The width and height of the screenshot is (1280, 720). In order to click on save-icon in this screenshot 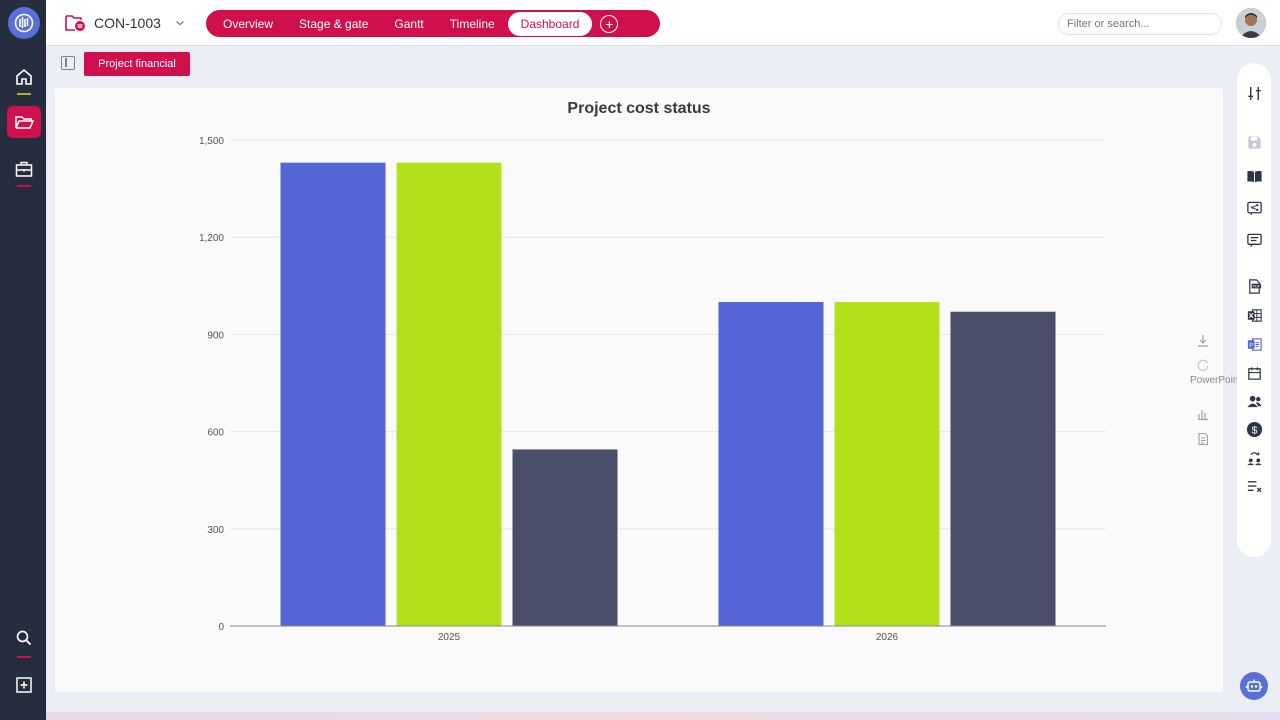, I will do `click(1254, 142)`.